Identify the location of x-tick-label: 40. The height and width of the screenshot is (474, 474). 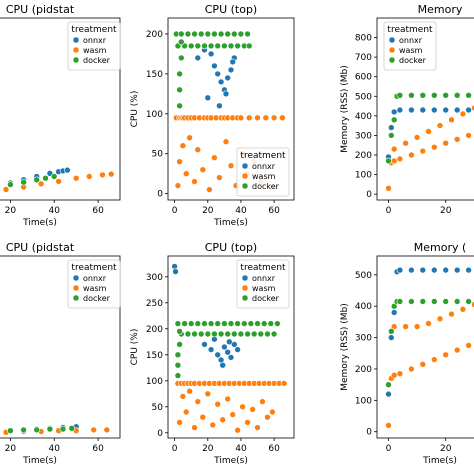
(55, 449).